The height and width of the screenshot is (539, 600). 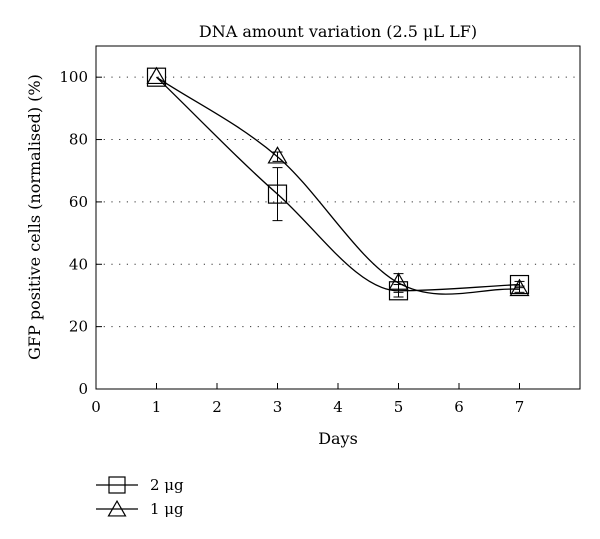 I want to click on y-tick-label: 0, so click(x=83, y=389).